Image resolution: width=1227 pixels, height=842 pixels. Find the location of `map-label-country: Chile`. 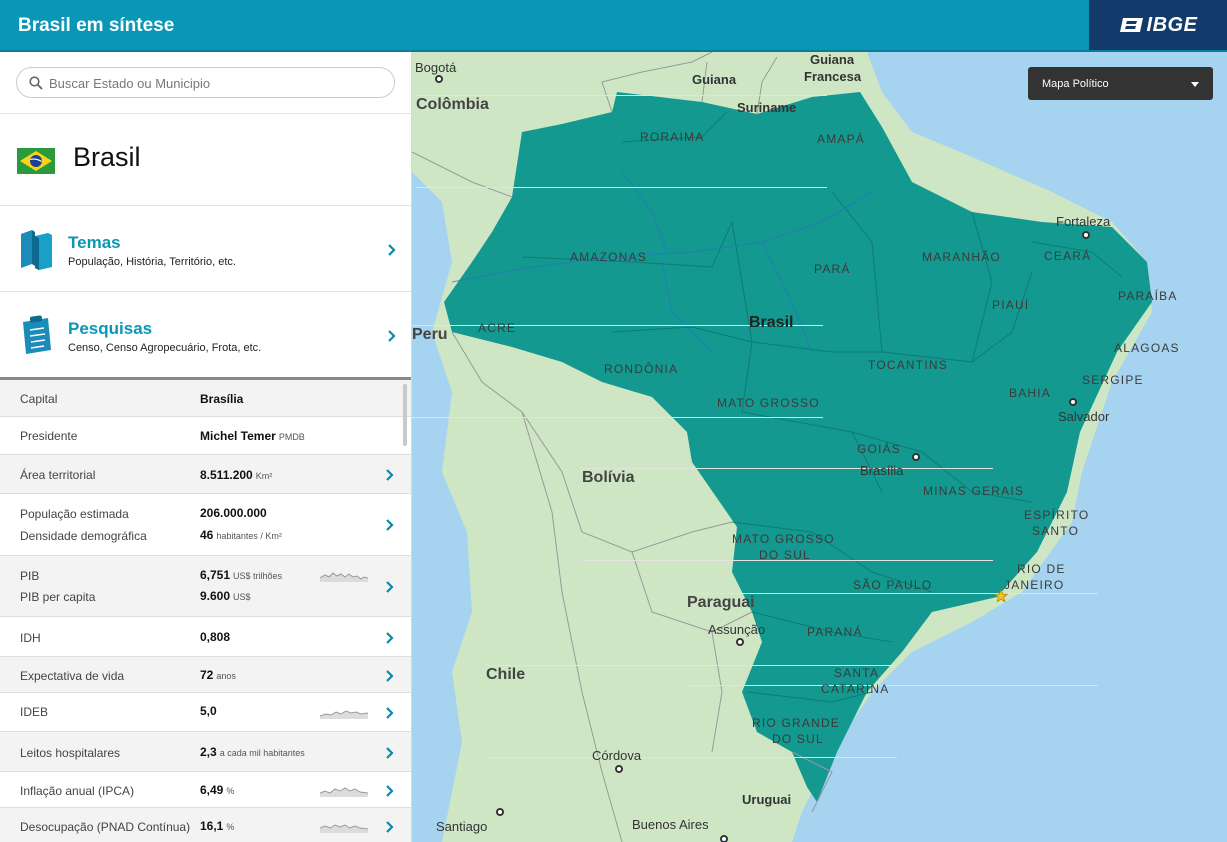

map-label-country: Chile is located at coordinates (691, 711).